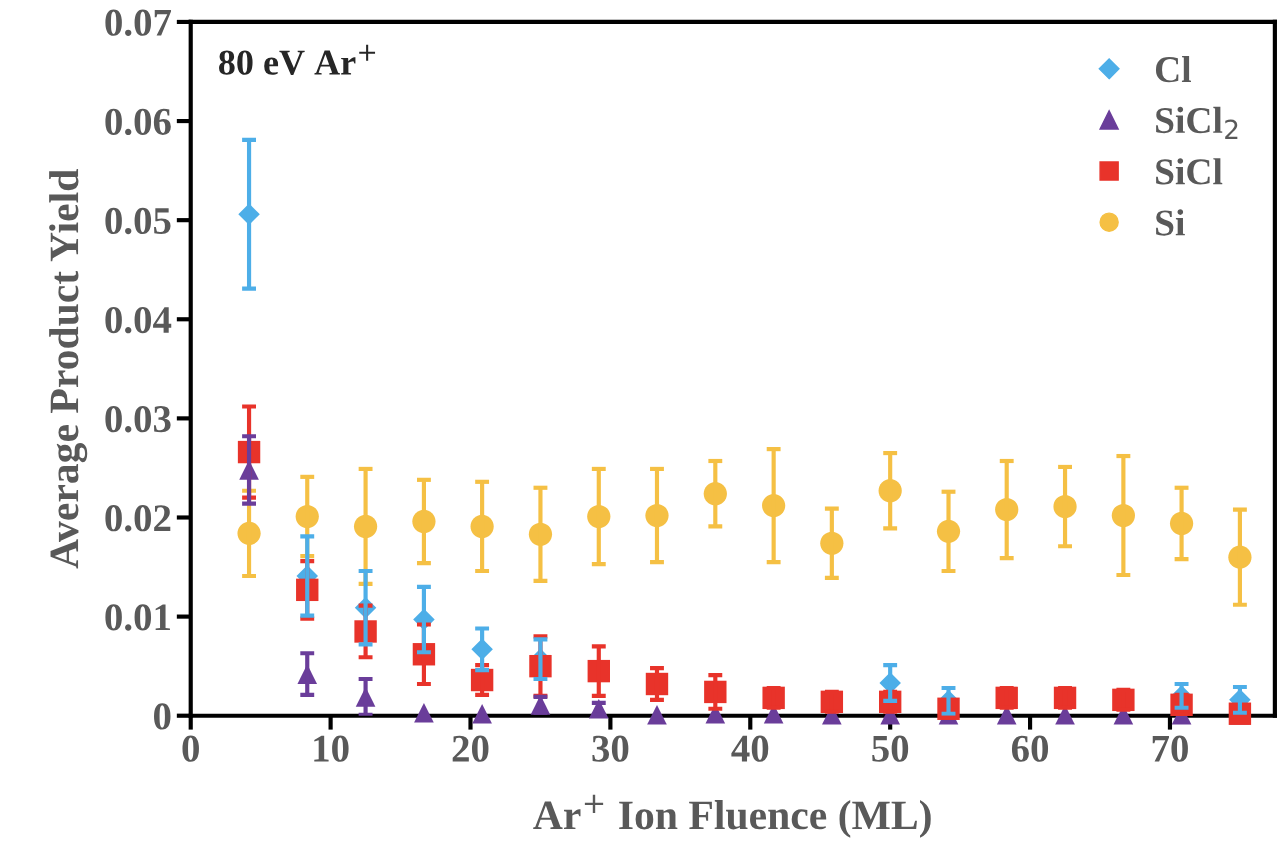  What do you see at coordinates (750, 748) in the screenshot?
I see `x-tick-label: 40` at bounding box center [750, 748].